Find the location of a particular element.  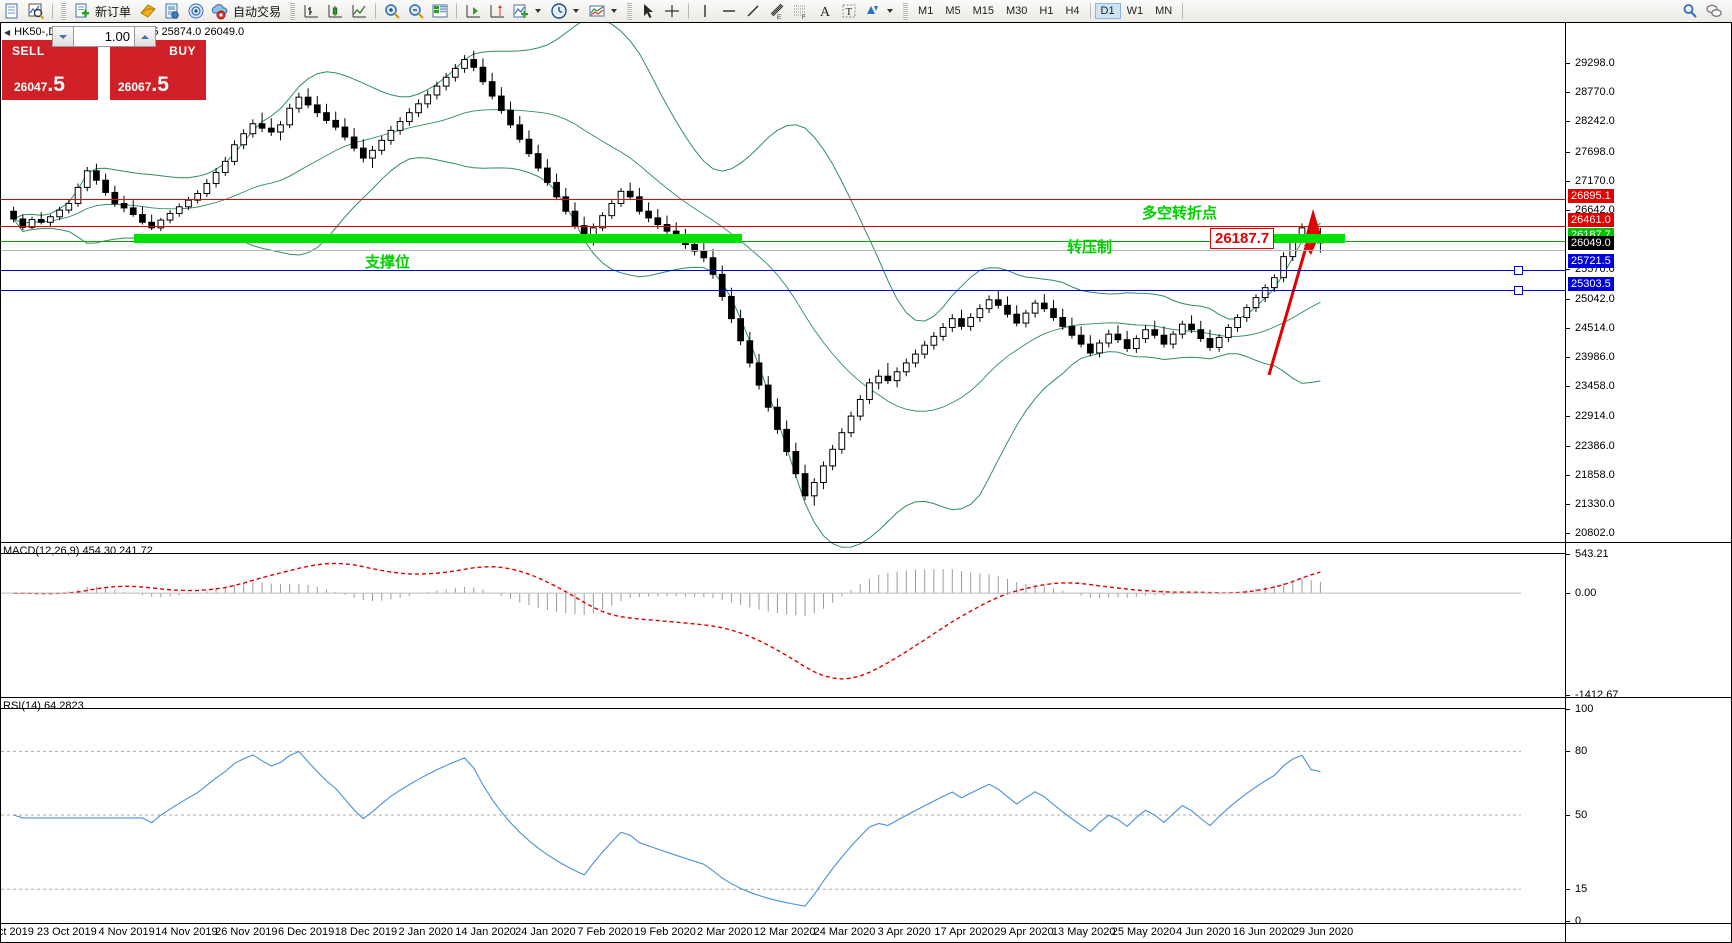

price-tag-26461-0: 26461.0 is located at coordinates (1591, 220).